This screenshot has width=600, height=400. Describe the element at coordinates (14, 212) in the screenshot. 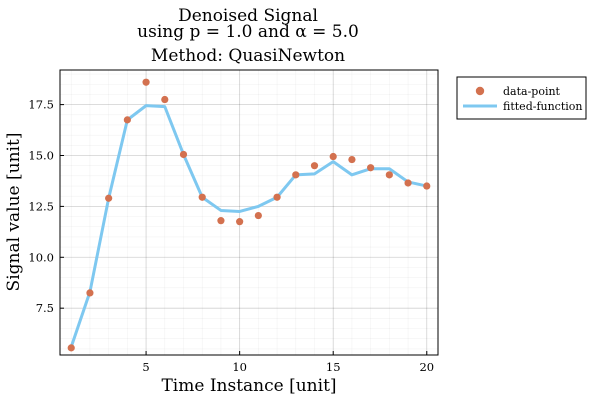

I see `y-axis-label: Signal value [unit]` at that location.